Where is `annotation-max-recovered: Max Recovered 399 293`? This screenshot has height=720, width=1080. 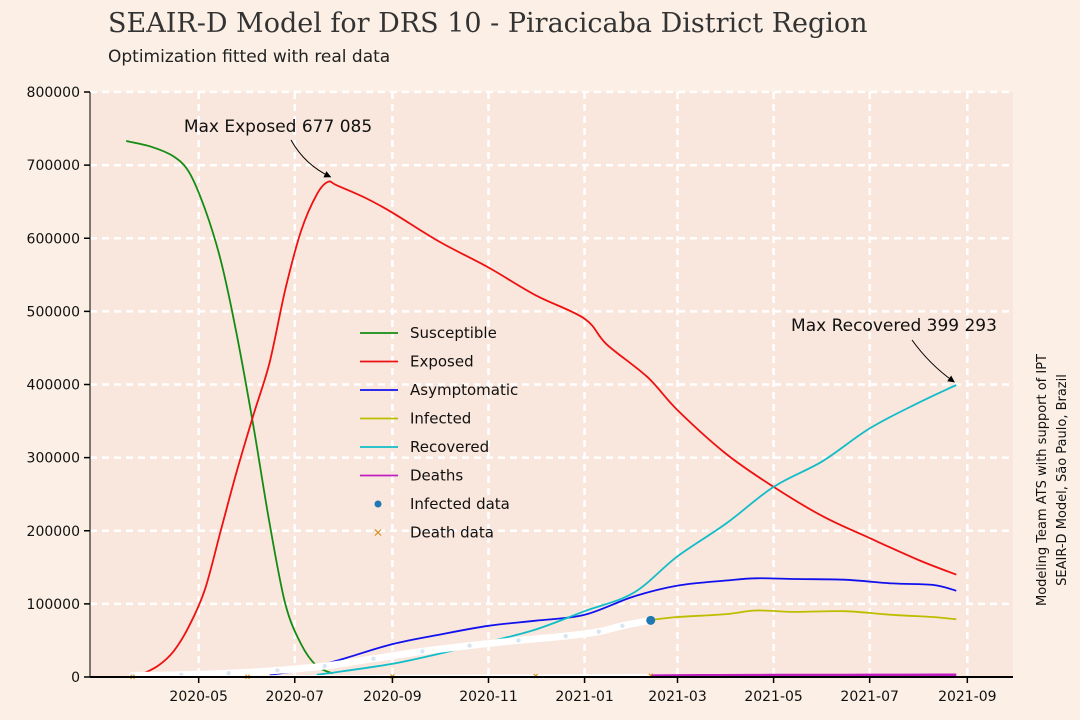 annotation-max-recovered: Max Recovered 399 293 is located at coordinates (894, 326).